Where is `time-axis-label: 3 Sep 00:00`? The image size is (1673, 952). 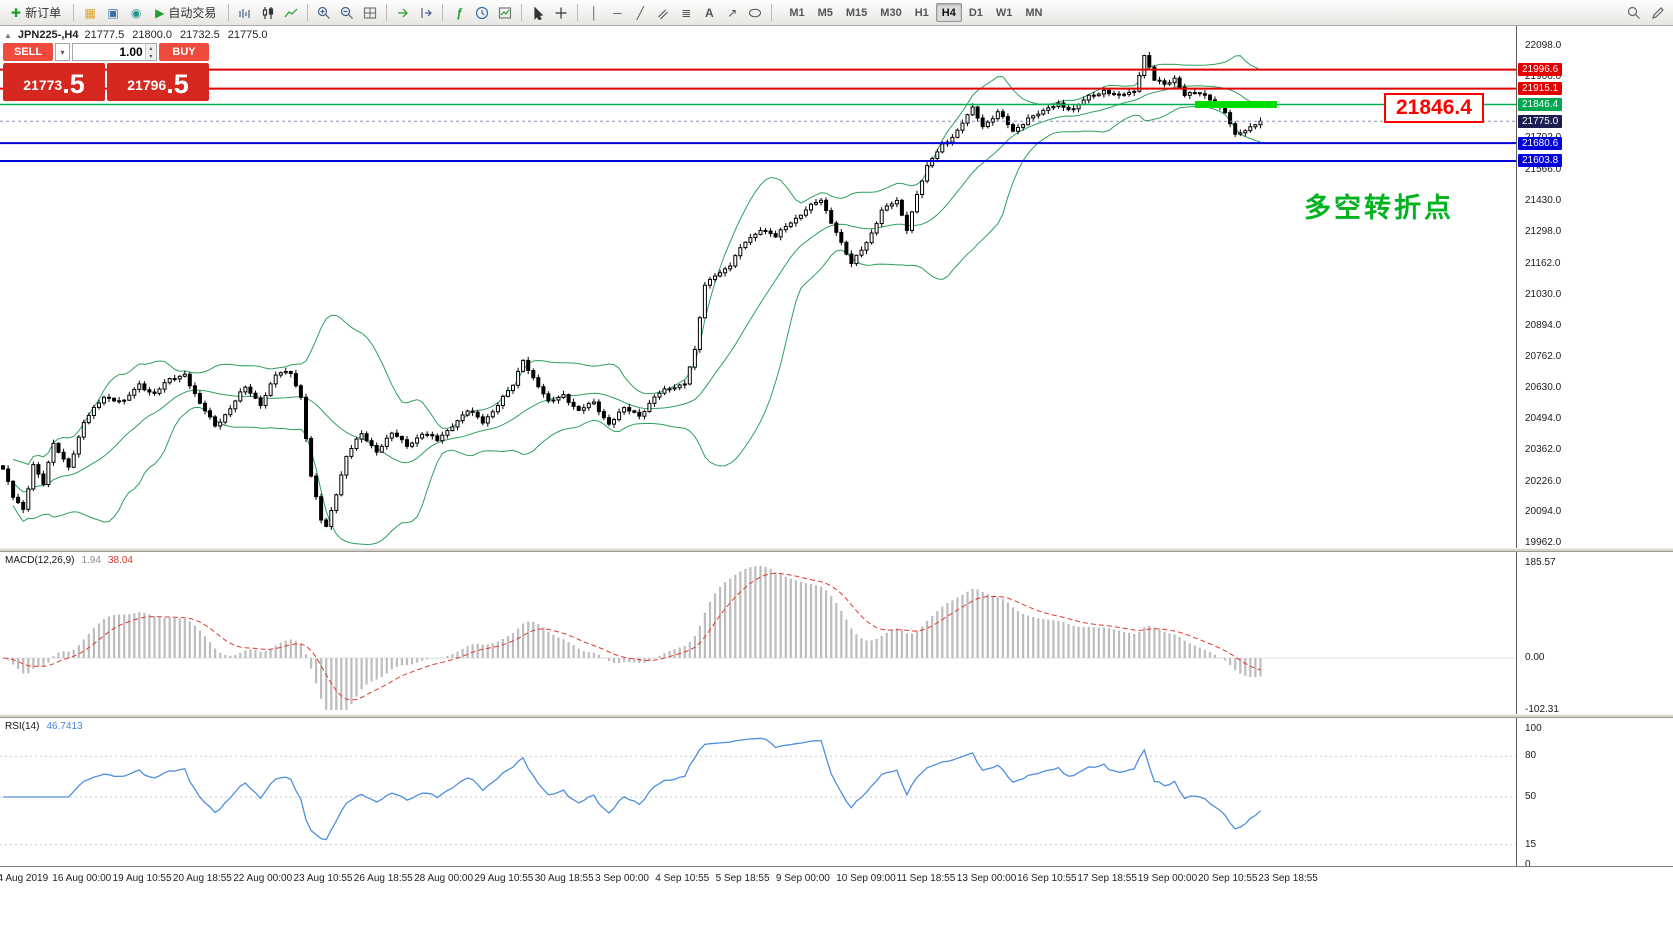 time-axis-label: 3 Sep 00:00 is located at coordinates (622, 878).